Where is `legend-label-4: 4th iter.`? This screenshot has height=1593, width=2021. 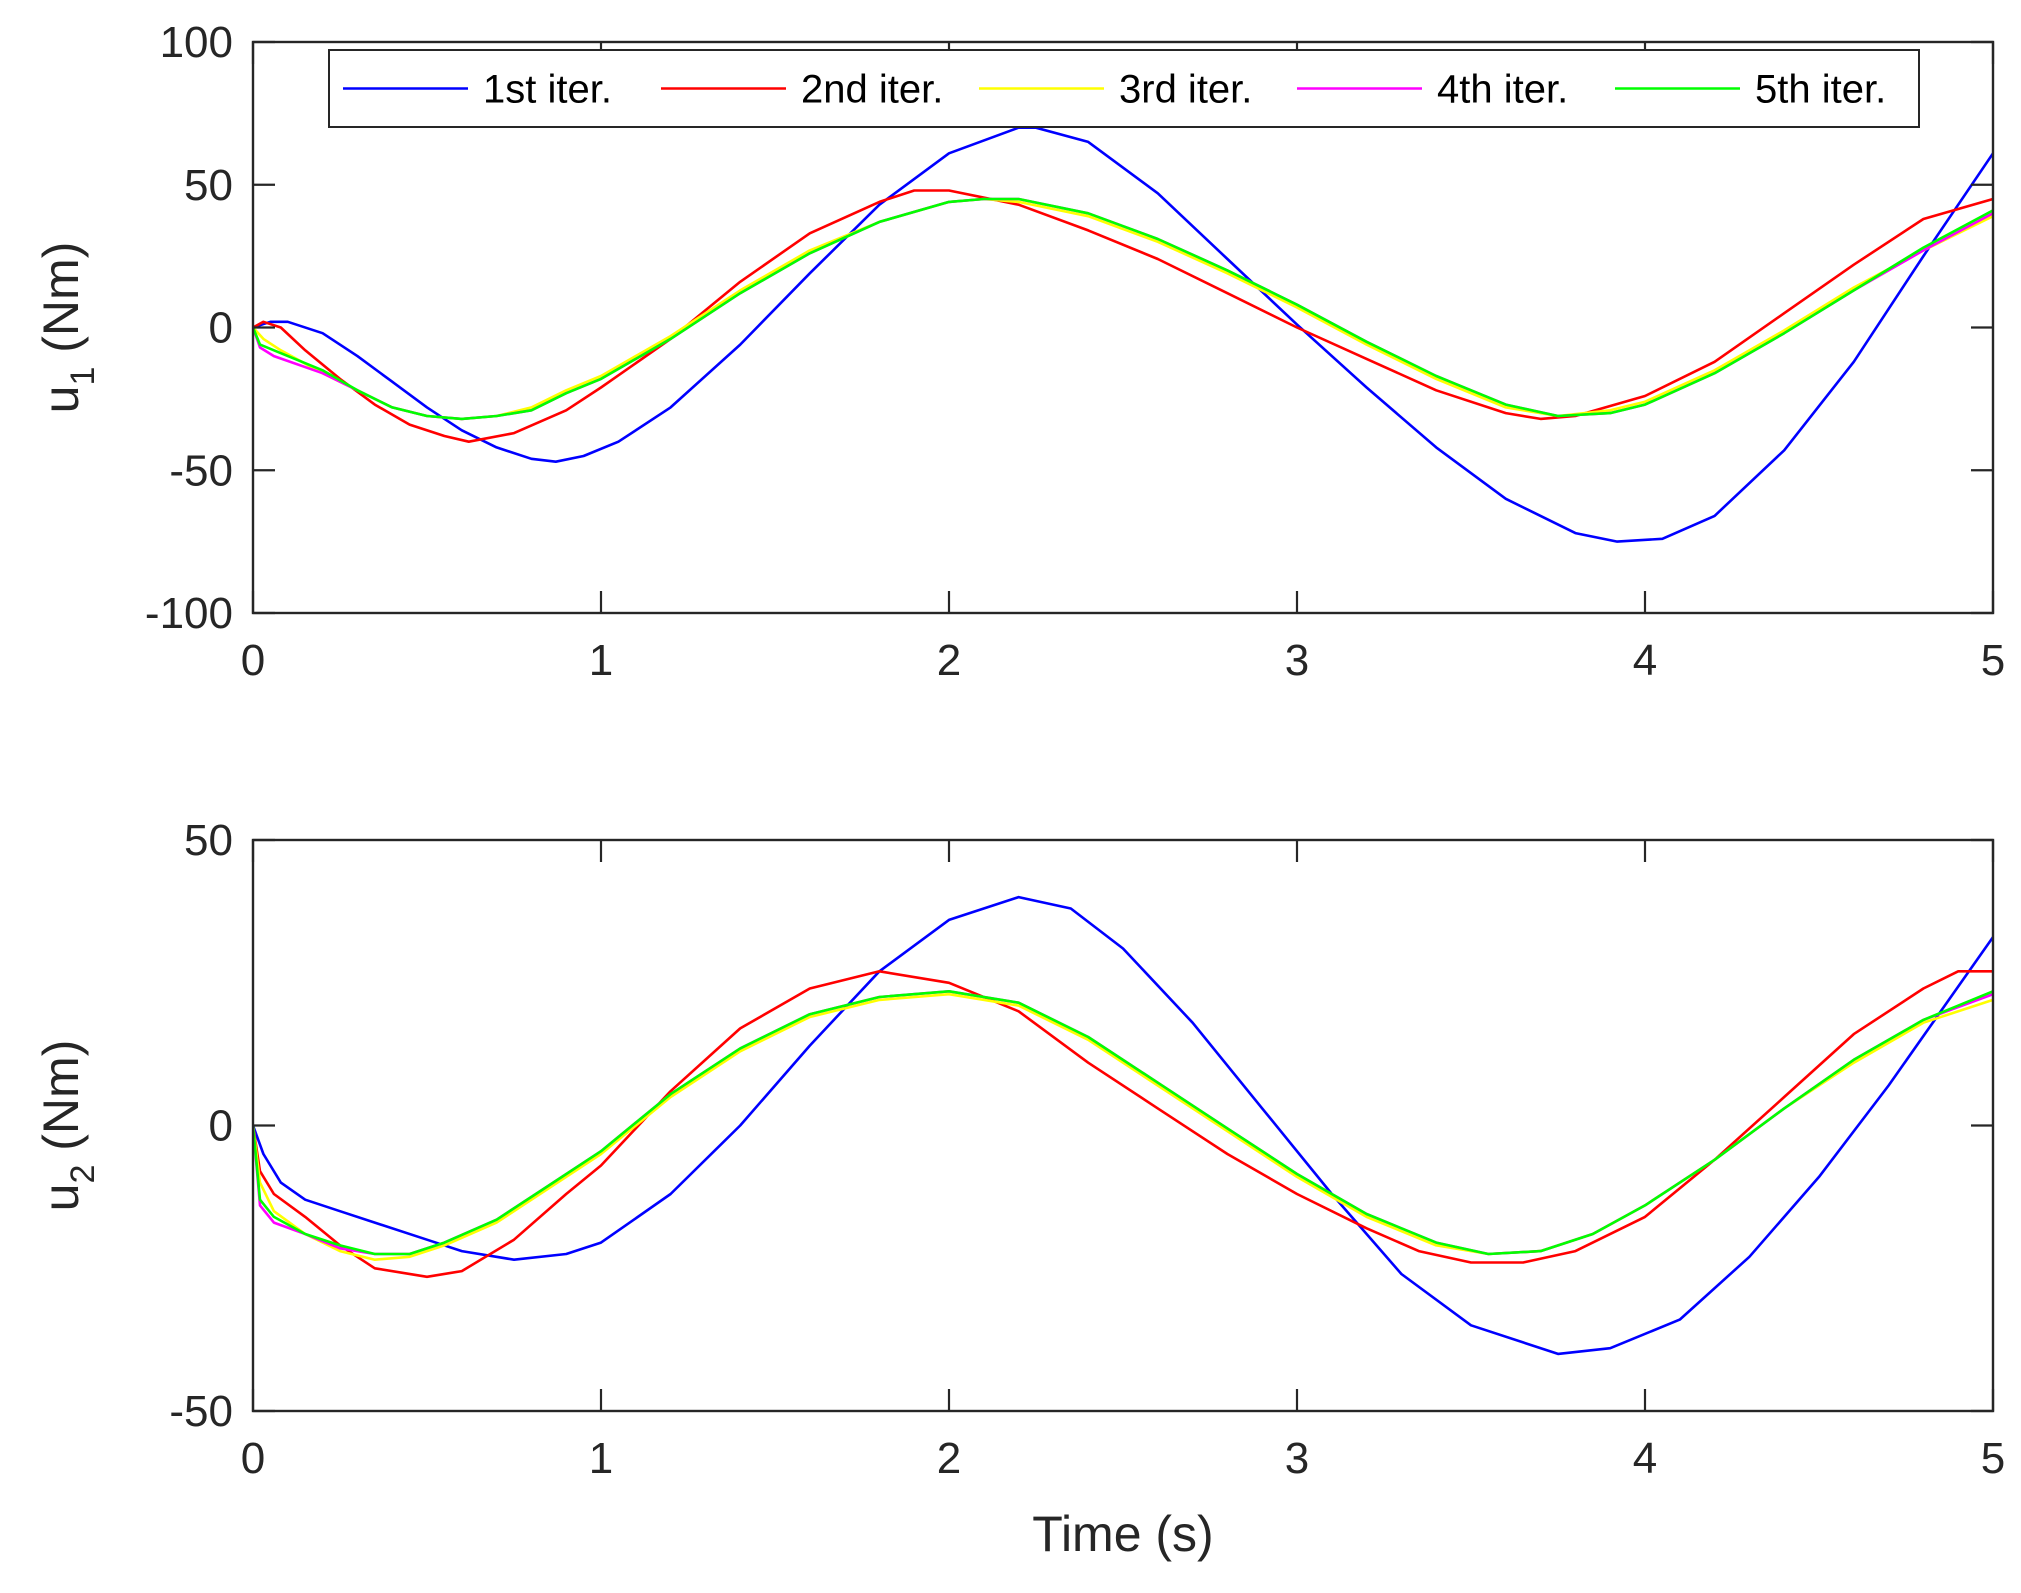 legend-label-4: 4th iter. is located at coordinates (1502, 90).